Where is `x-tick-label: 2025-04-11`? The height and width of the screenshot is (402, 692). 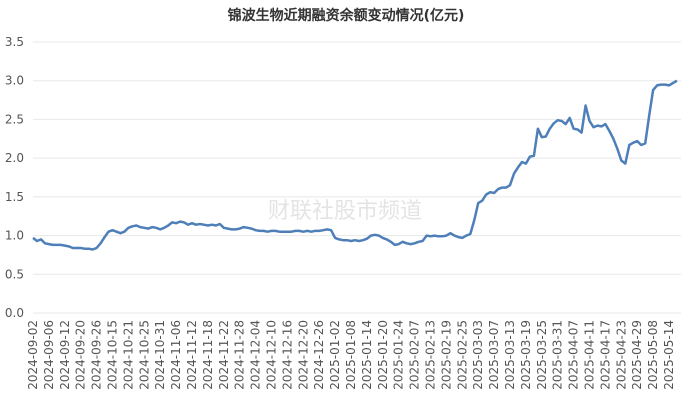 x-tick-label: 2025-04-11 is located at coordinates (590, 355).